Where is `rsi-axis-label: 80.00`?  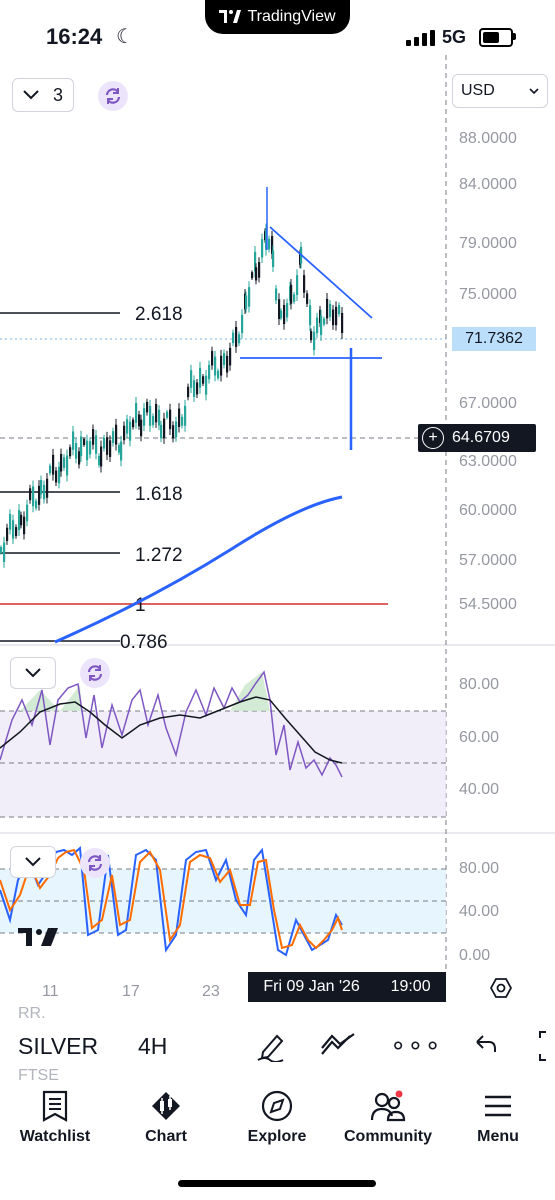 rsi-axis-label: 80.00 is located at coordinates (479, 684).